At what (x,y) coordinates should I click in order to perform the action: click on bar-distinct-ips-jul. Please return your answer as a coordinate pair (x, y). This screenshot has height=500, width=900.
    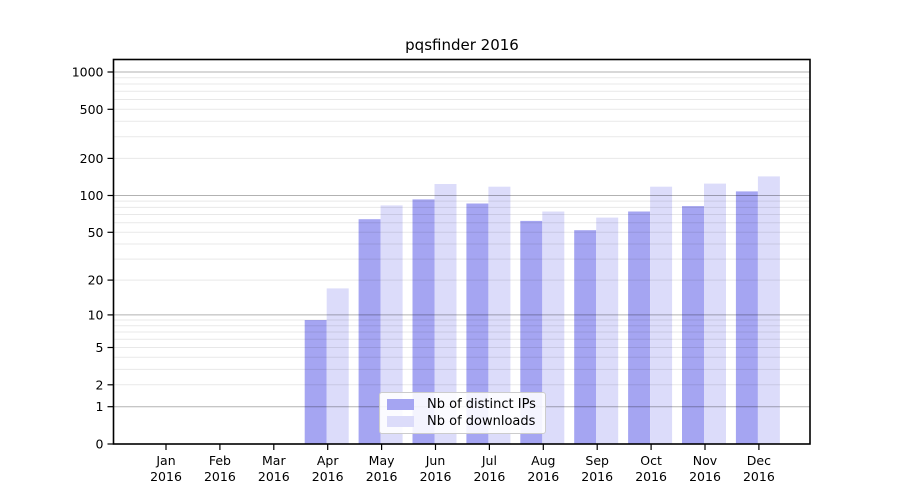
    Looking at the image, I should click on (477, 323).